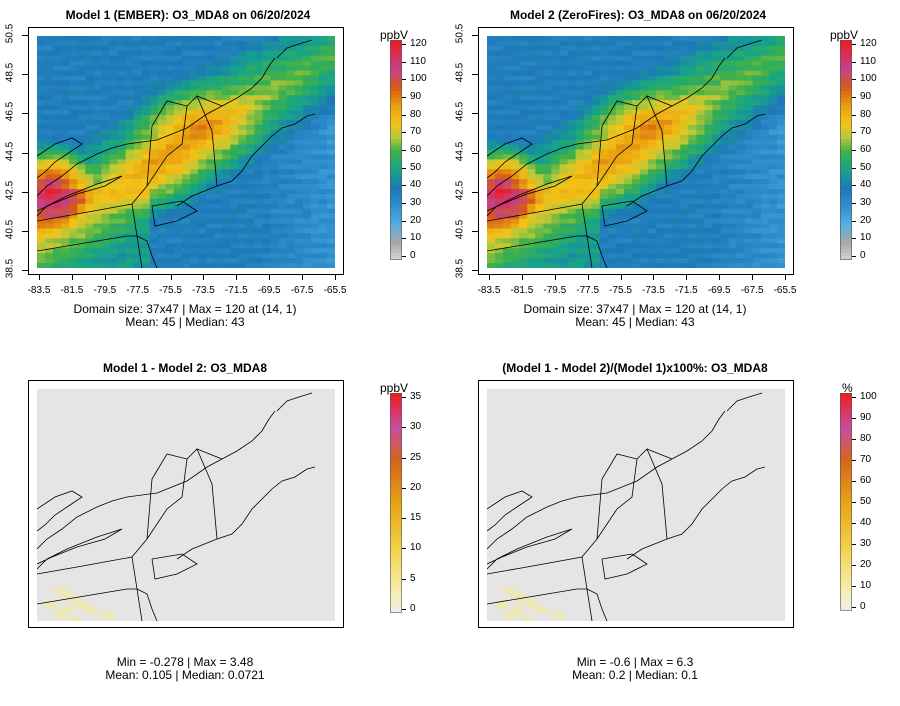 This screenshot has width=900, height=706. What do you see at coordinates (10, 229) in the screenshot?
I see `y-tick-label: 40.5` at bounding box center [10, 229].